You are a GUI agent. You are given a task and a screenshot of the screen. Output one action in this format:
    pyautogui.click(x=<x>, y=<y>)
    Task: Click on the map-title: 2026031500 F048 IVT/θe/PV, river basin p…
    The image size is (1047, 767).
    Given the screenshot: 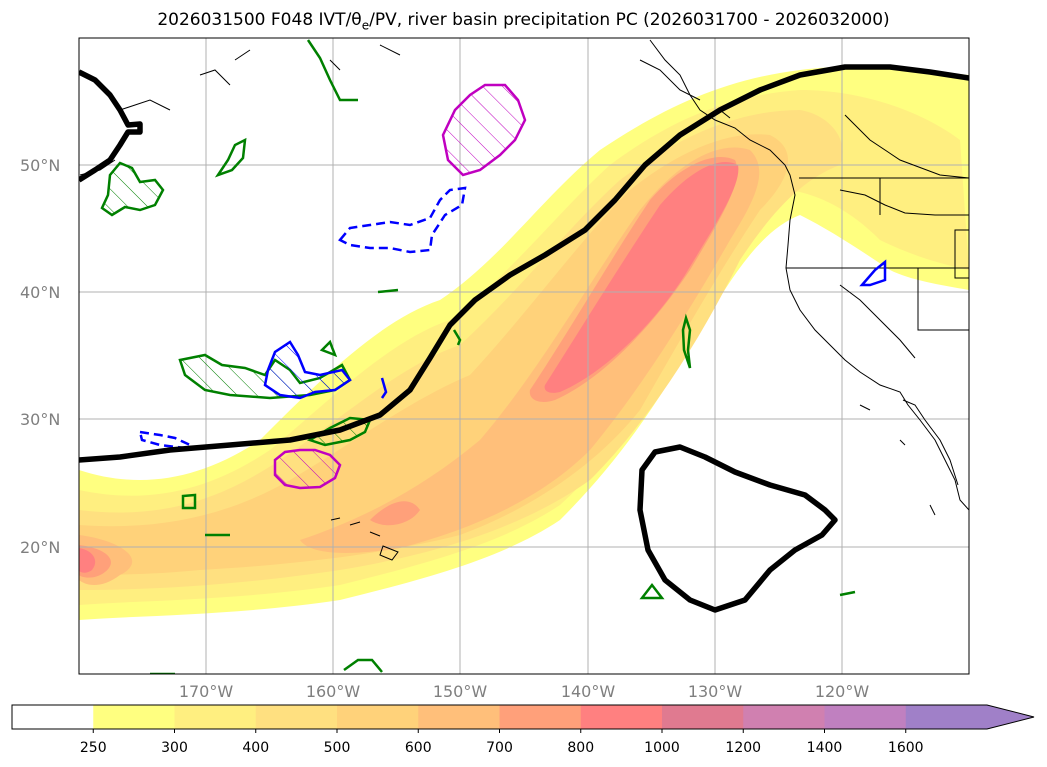 What is the action you would take?
    pyautogui.click(x=523, y=21)
    